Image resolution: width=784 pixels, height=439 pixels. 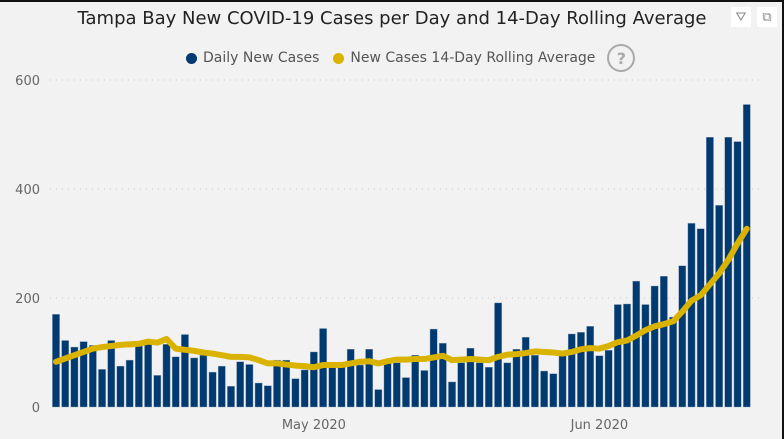 What do you see at coordinates (27, 81) in the screenshot?
I see `y-tick-label: 600` at bounding box center [27, 81].